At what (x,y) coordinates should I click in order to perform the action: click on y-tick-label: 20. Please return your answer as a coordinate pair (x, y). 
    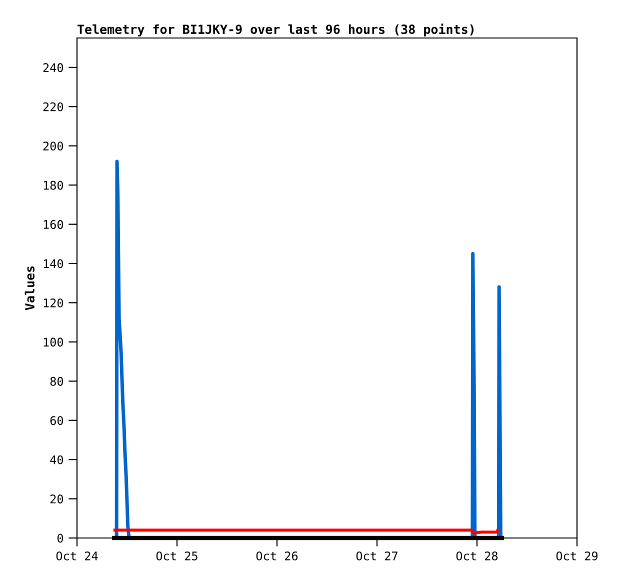
    Looking at the image, I should click on (57, 499).